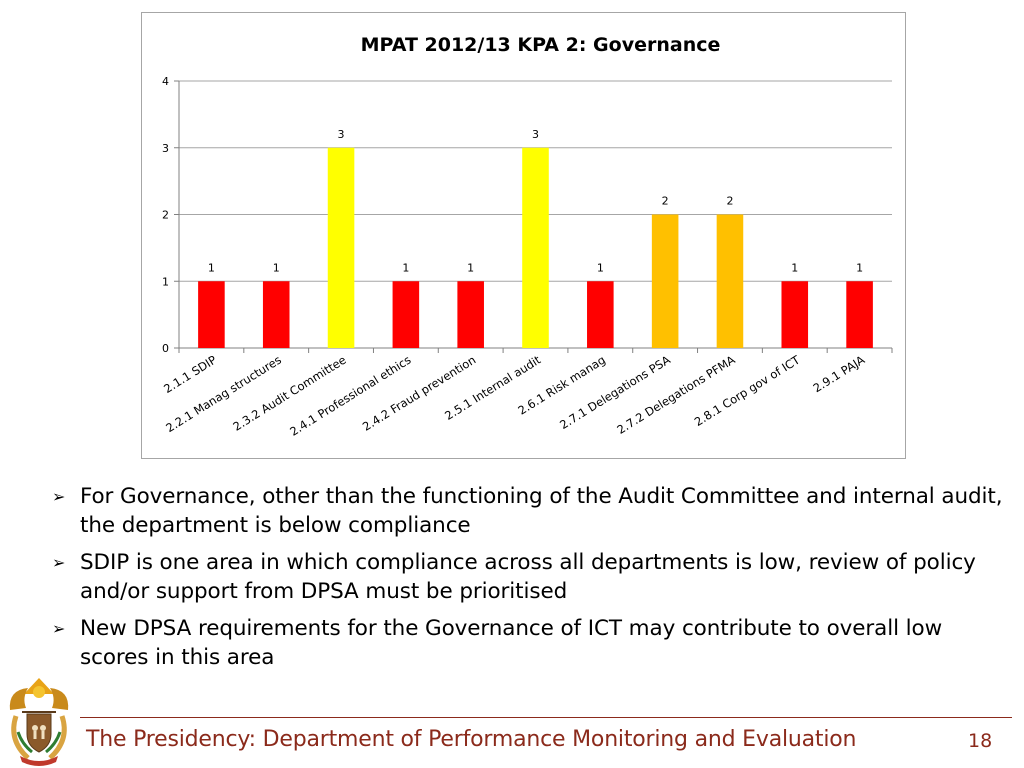 This screenshot has width=1024, height=768. Describe the element at coordinates (839, 374) in the screenshot. I see `x-tick-label: 2.9.1 PAJA` at that location.